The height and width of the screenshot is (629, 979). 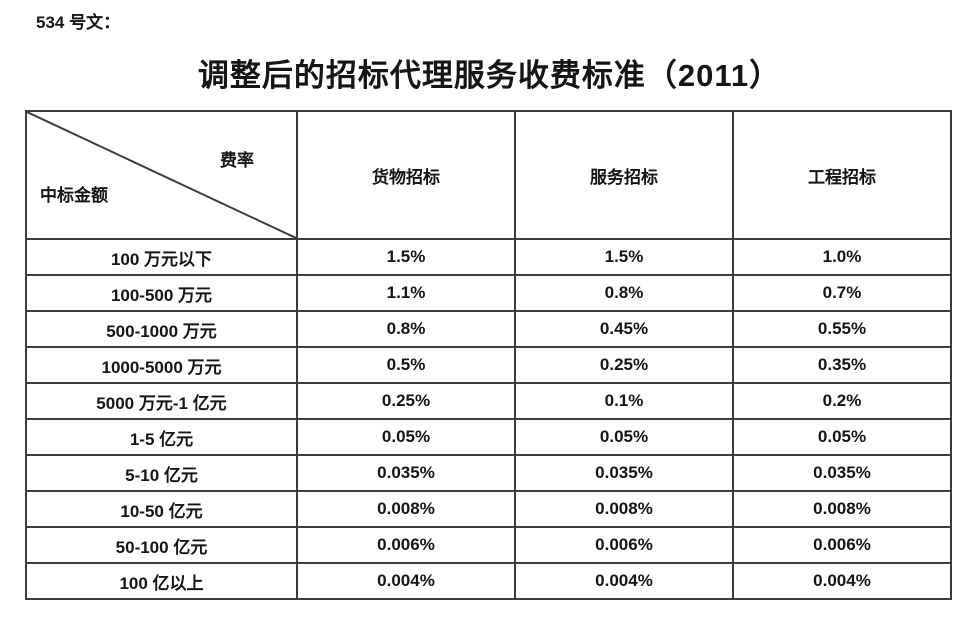 I want to click on table-row: 1000-5000 万元 0.5% 0.25% 0.35%, so click(x=488, y=365).